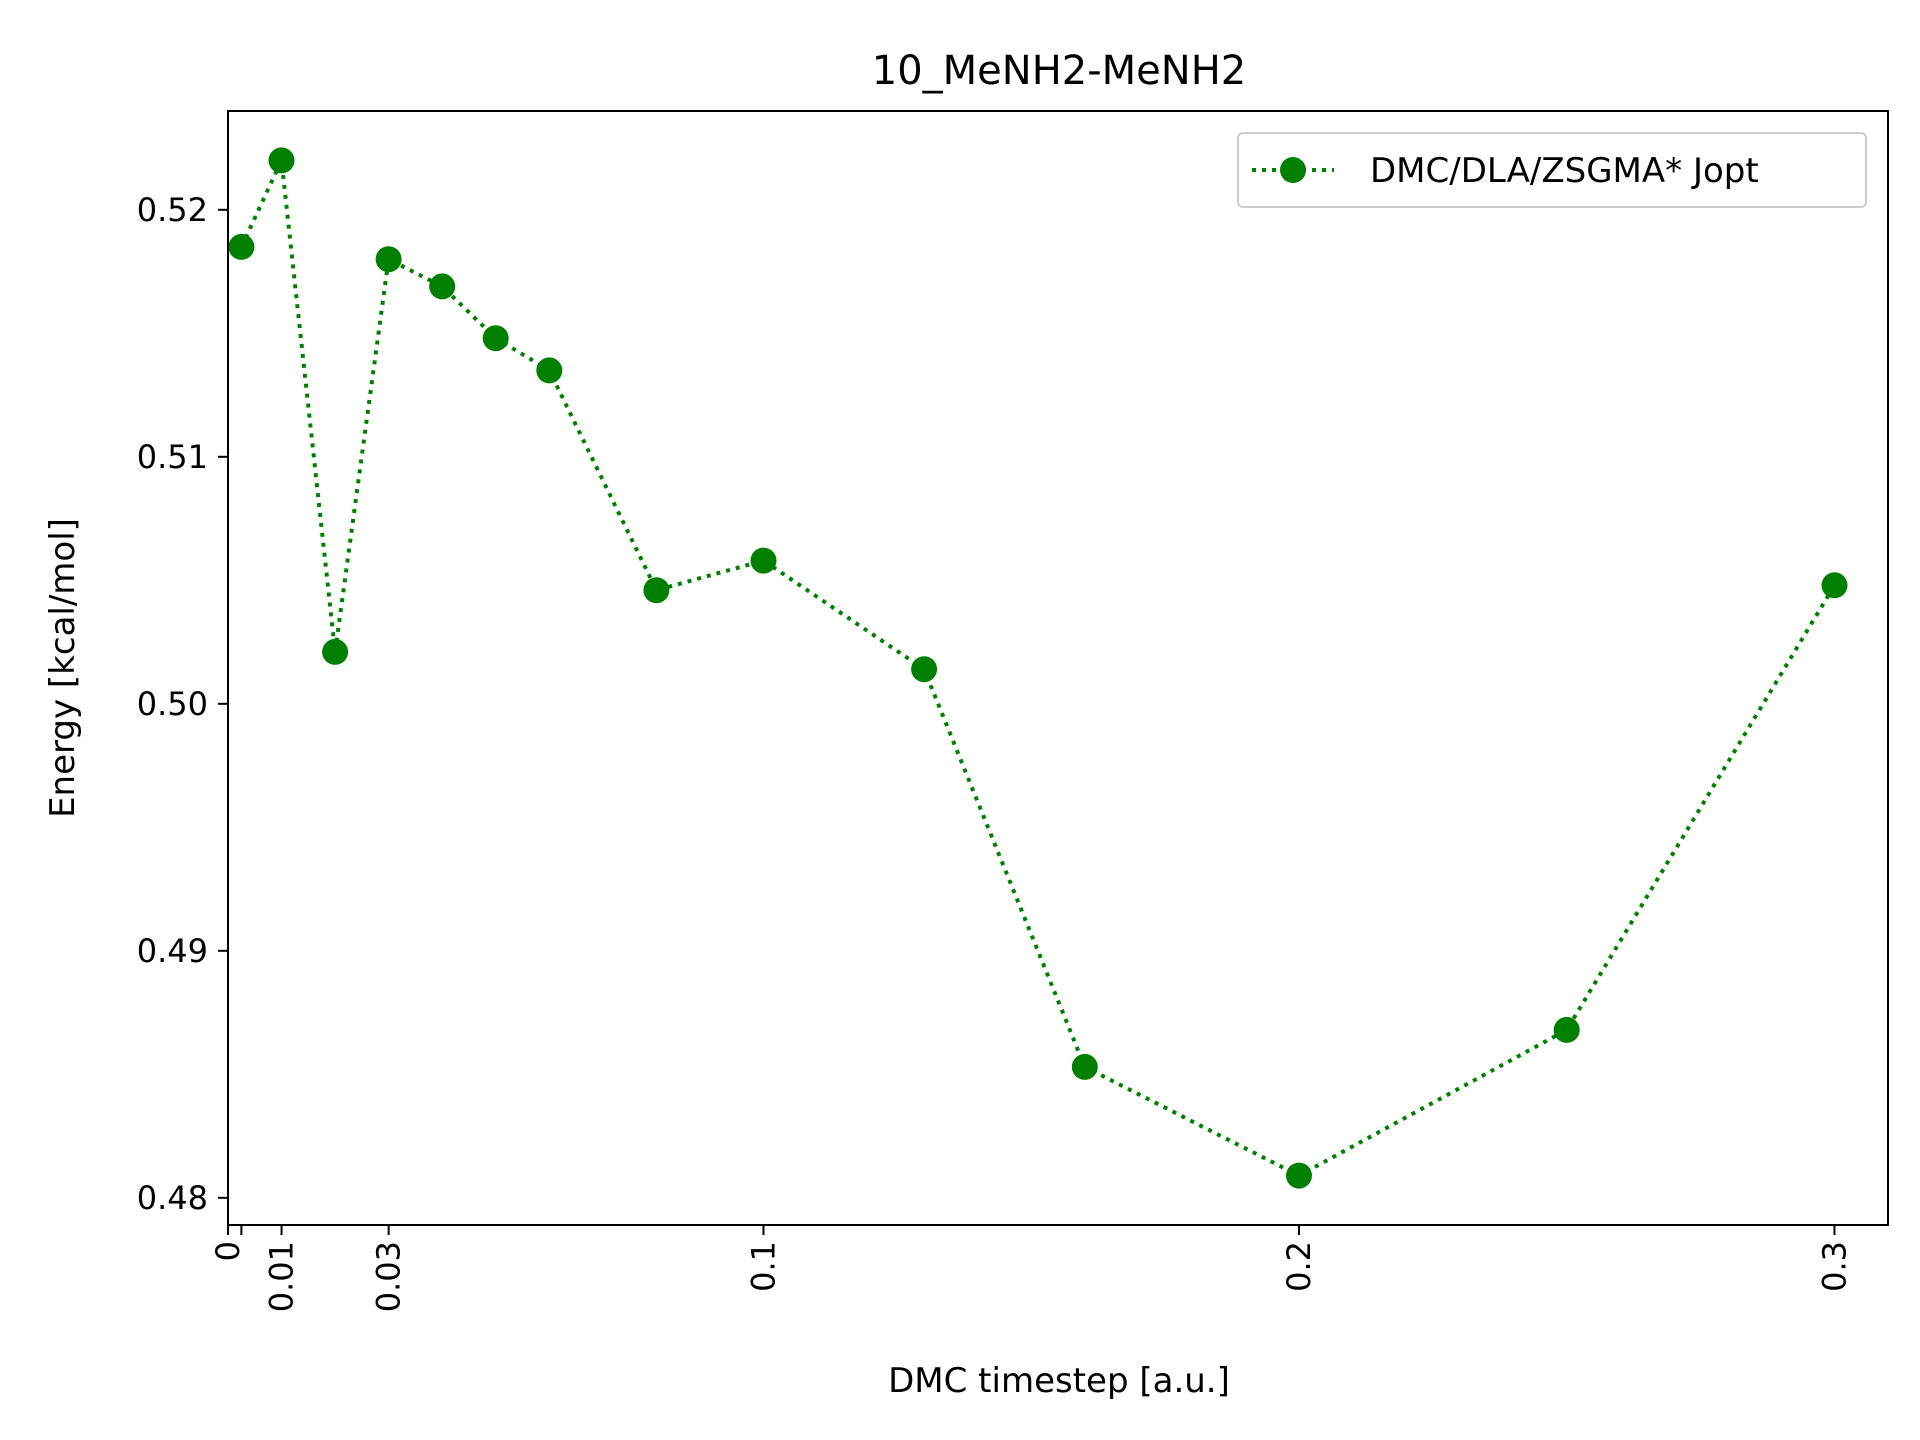 The image size is (1920, 1440). What do you see at coordinates (1031, 1268) in the screenshot?
I see `x-axis-ticks: 0 0.01 0.03 0.1 0.2 0.3` at bounding box center [1031, 1268].